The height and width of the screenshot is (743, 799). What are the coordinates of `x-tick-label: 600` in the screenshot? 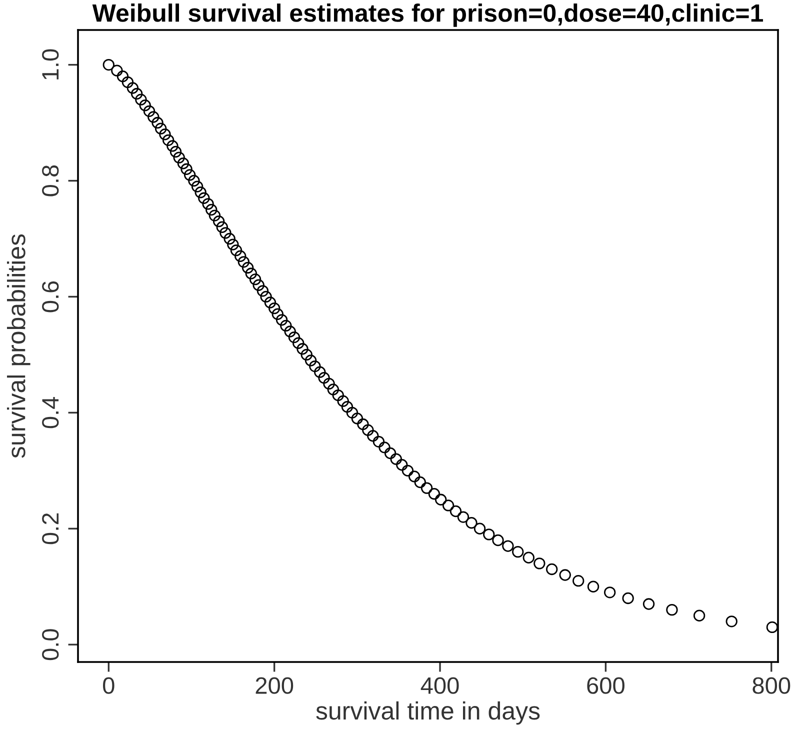 It's located at (605, 685).